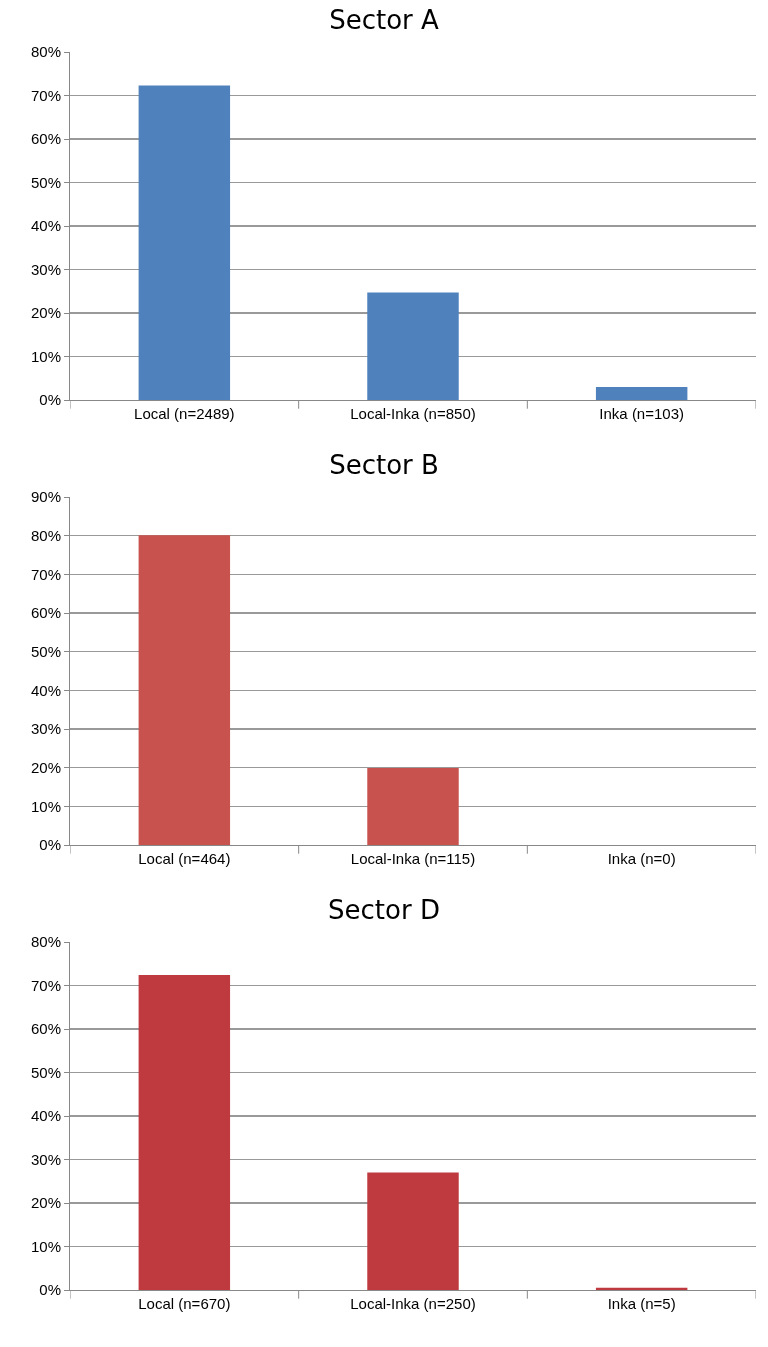 The width and height of the screenshot is (768, 1347). Describe the element at coordinates (184, 1303) in the screenshot. I see `x-tick-label: Local (n=670)` at that location.